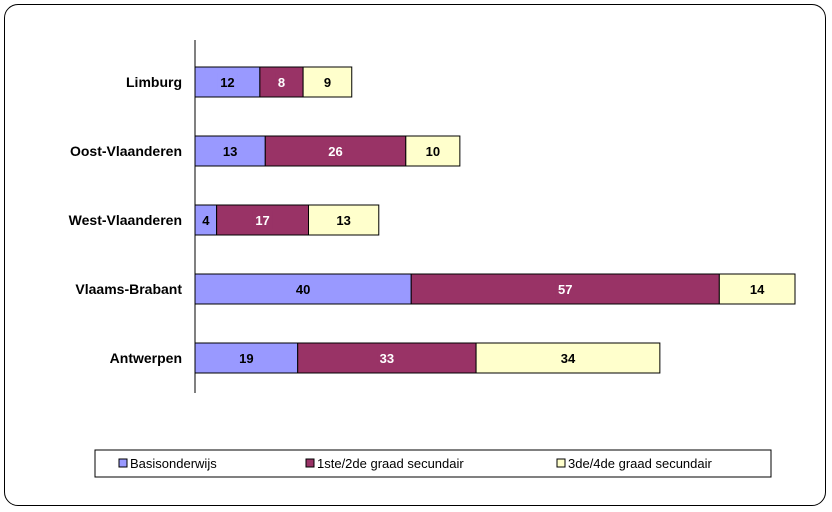  I want to click on category-label: West-Vlaanderen, so click(125, 220).